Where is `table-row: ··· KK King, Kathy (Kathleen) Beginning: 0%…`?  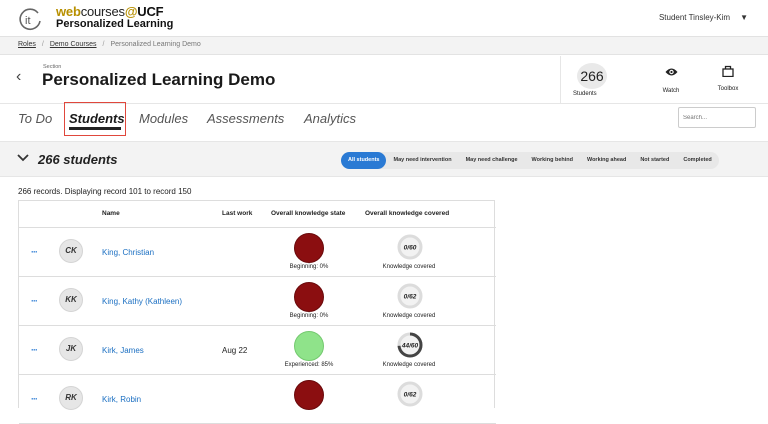 table-row: ··· KK King, Kathy (Kathleen) Beginning: 0%… is located at coordinates (257, 301).